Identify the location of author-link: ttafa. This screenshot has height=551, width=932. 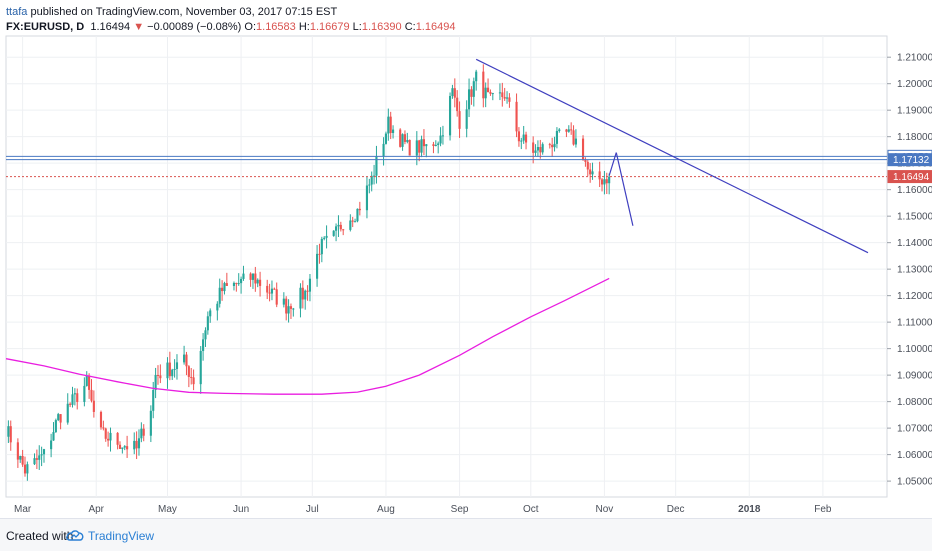
(17, 12).